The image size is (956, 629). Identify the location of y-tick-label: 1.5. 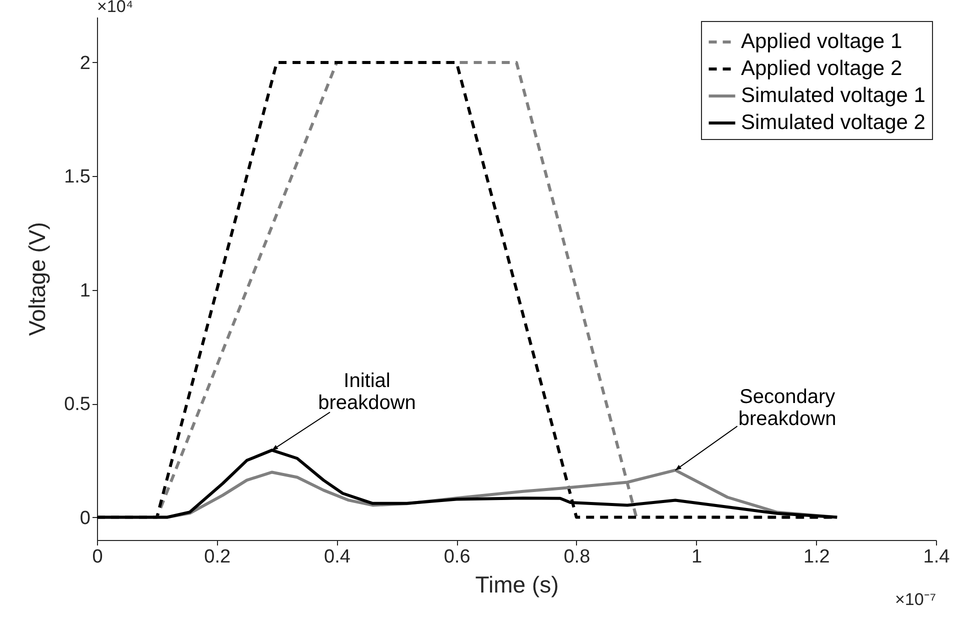
(77, 177).